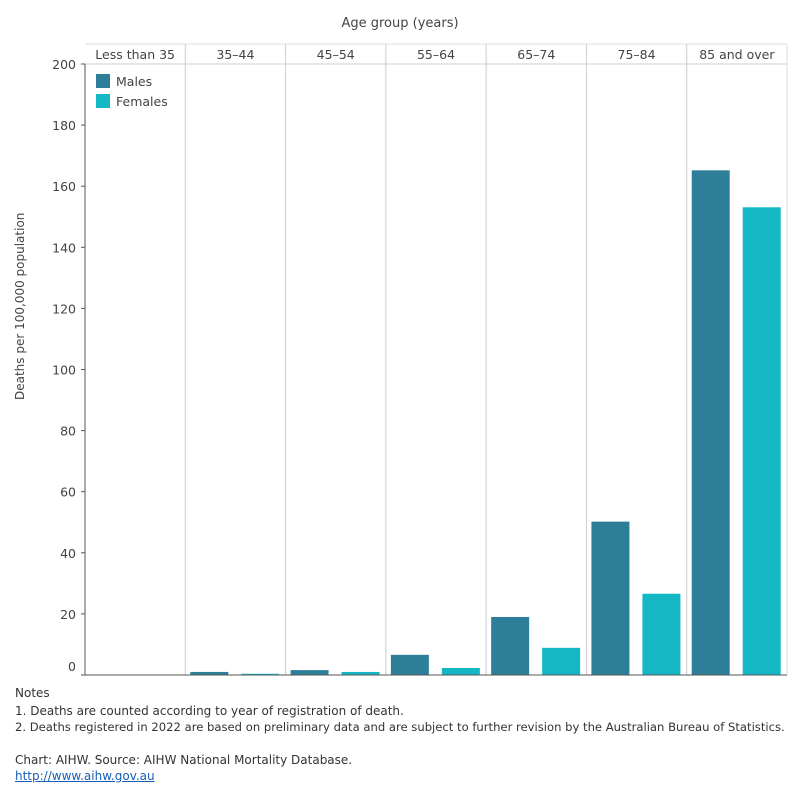 The width and height of the screenshot is (800, 800). Describe the element at coordinates (637, 54) in the screenshot. I see `category-label: 75–84` at that location.